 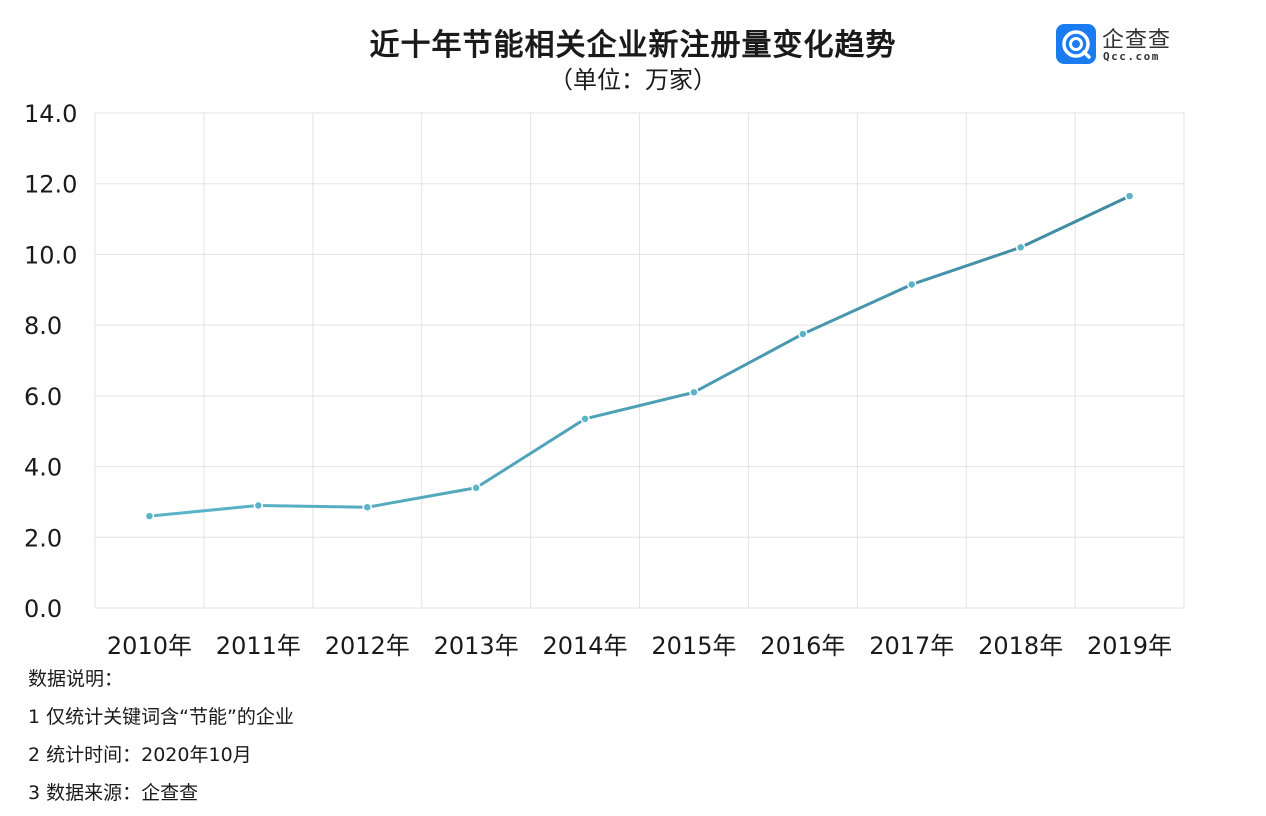 What do you see at coordinates (76, 679) in the screenshot?
I see `notes-heading: 数据说明：` at bounding box center [76, 679].